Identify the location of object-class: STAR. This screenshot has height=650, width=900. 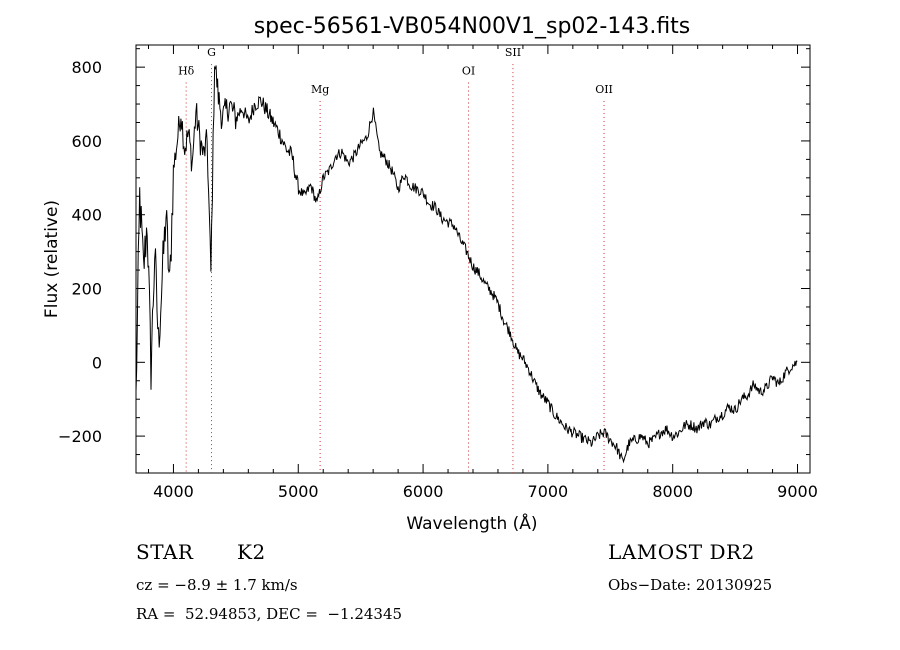
(165, 552).